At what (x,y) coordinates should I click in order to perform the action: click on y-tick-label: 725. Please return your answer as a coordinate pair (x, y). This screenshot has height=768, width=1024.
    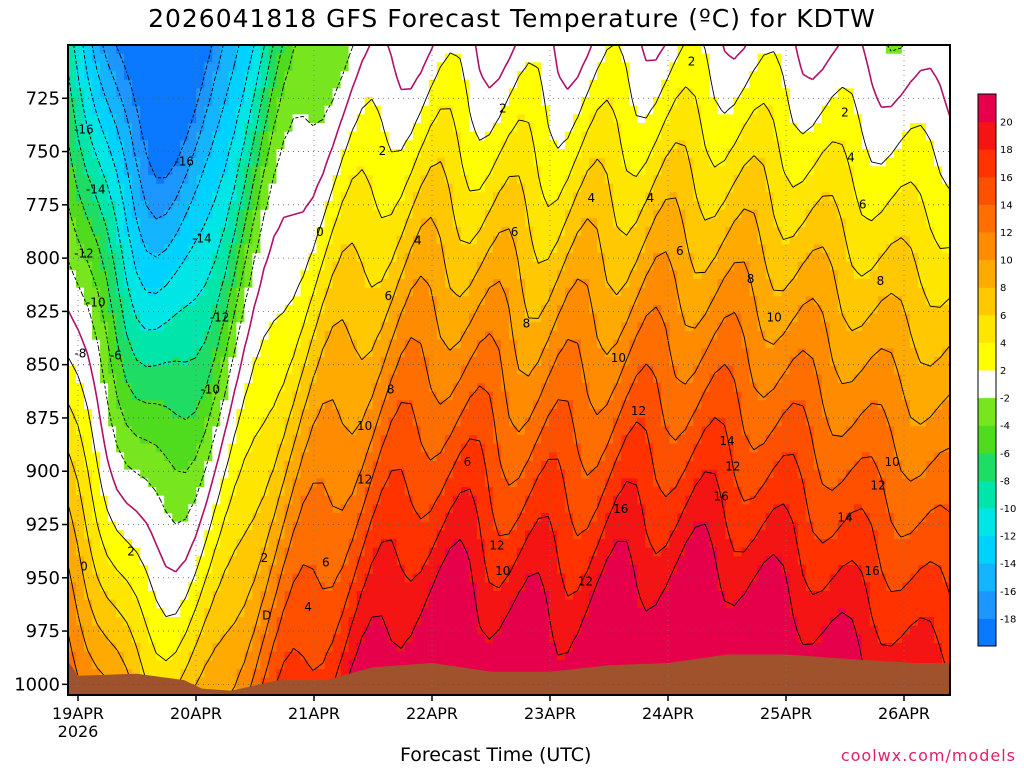
    Looking at the image, I should click on (43, 98).